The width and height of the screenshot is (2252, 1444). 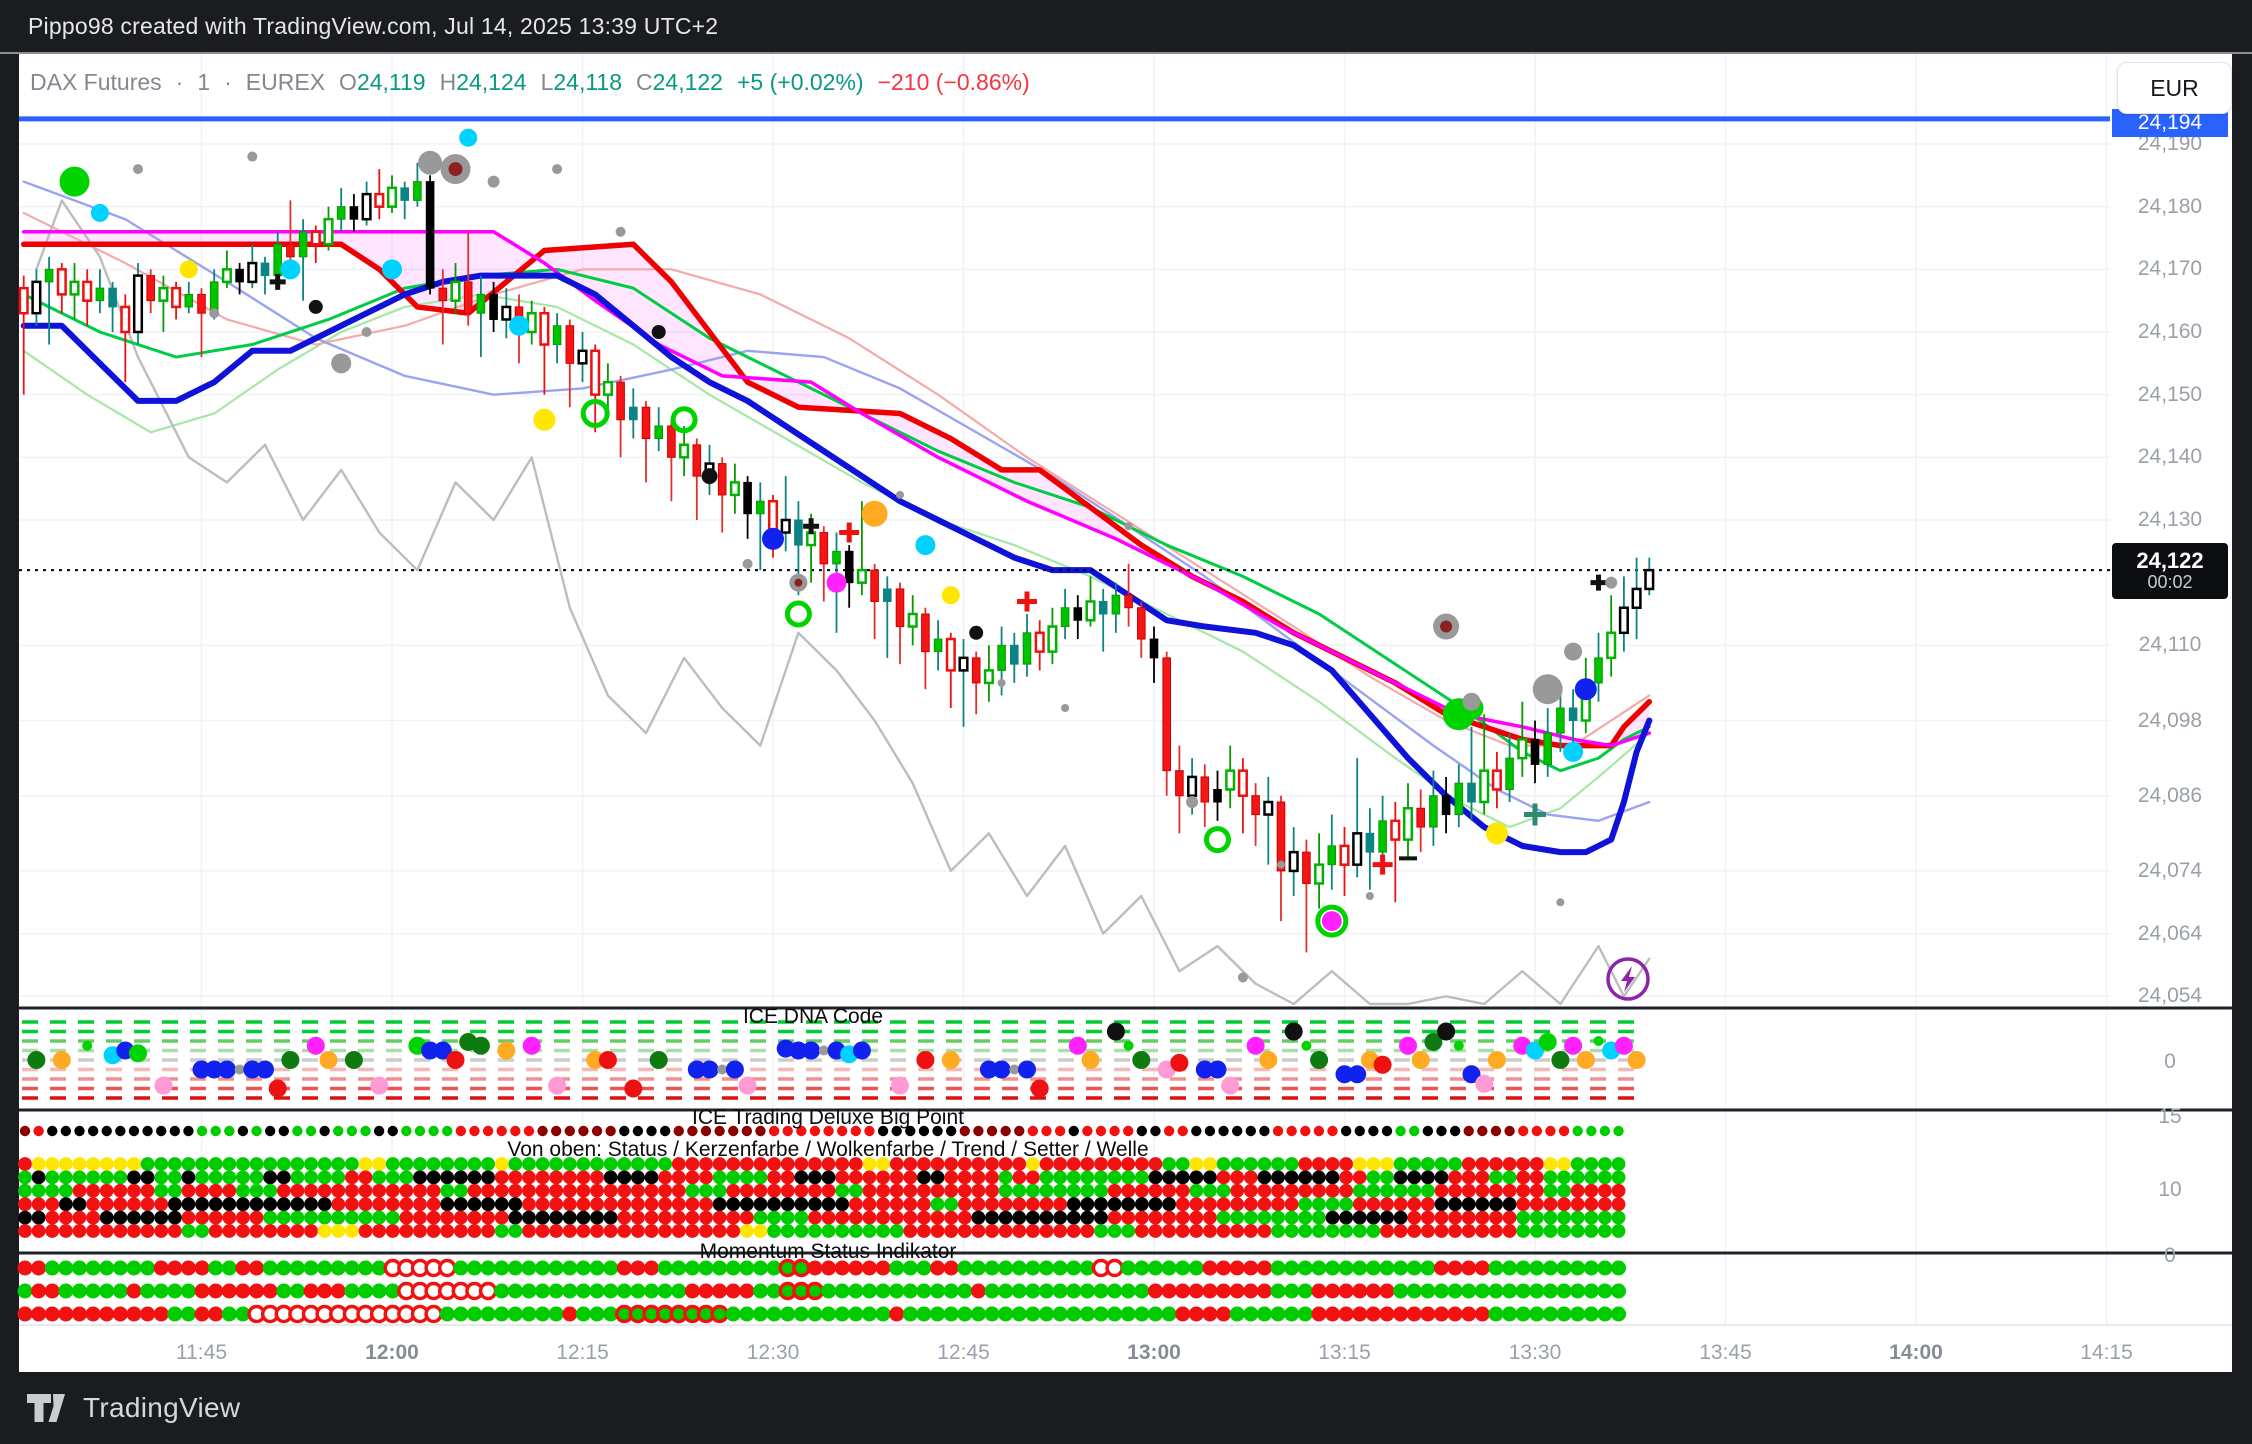 I want to click on indicator-axis-label: 15, so click(x=2170, y=1116).